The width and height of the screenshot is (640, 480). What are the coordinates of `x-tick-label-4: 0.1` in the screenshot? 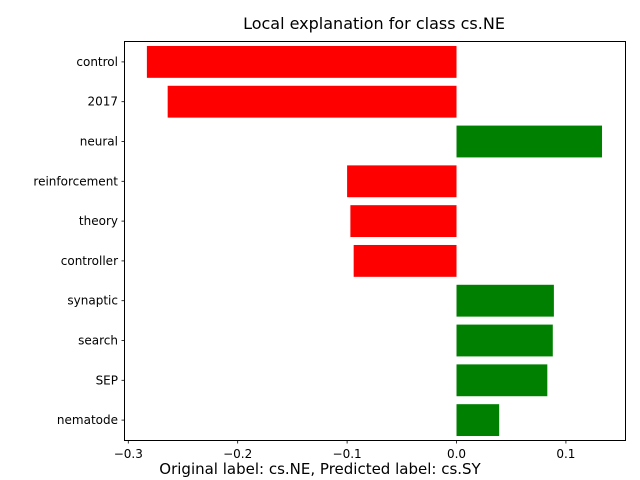 It's located at (565, 454).